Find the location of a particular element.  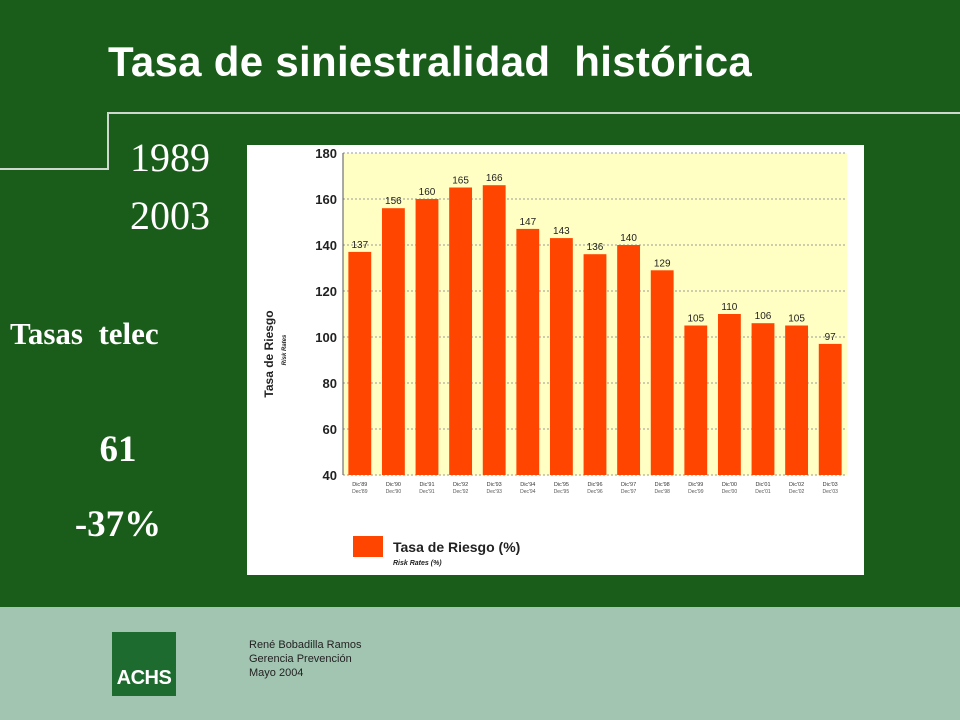

y-tick-label: 80 is located at coordinates (330, 383).